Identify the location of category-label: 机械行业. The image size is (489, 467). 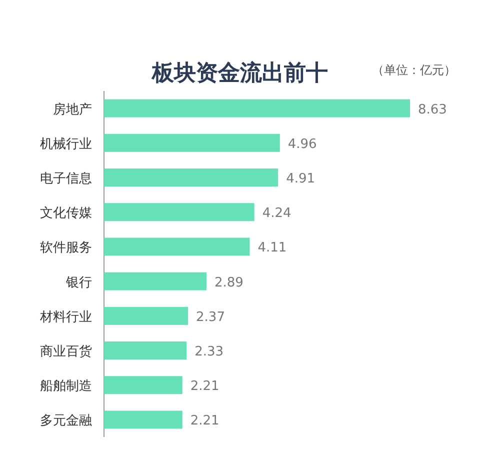
(66, 144).